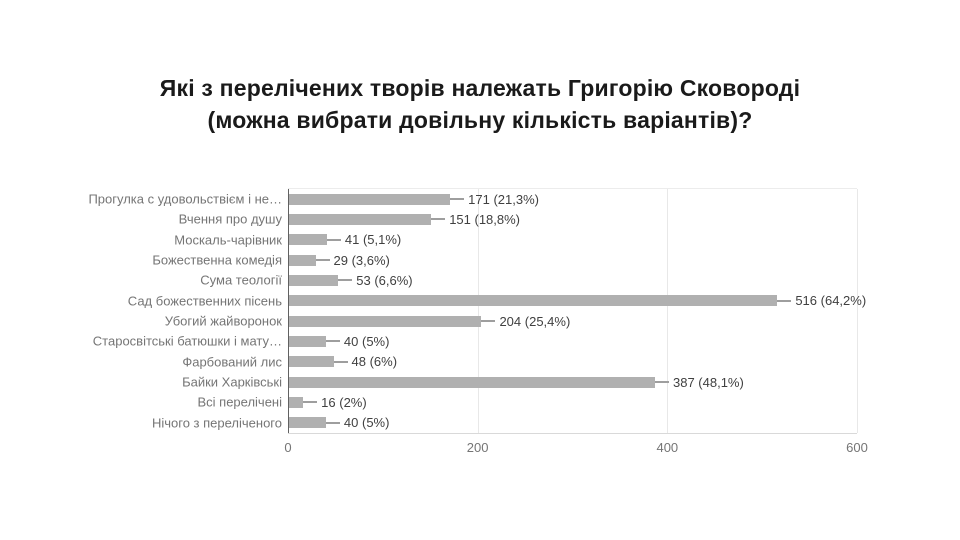 Image resolution: width=960 pixels, height=540 pixels. I want to click on bar-row: Фарбований лис 48 (6%), so click(519, 362).